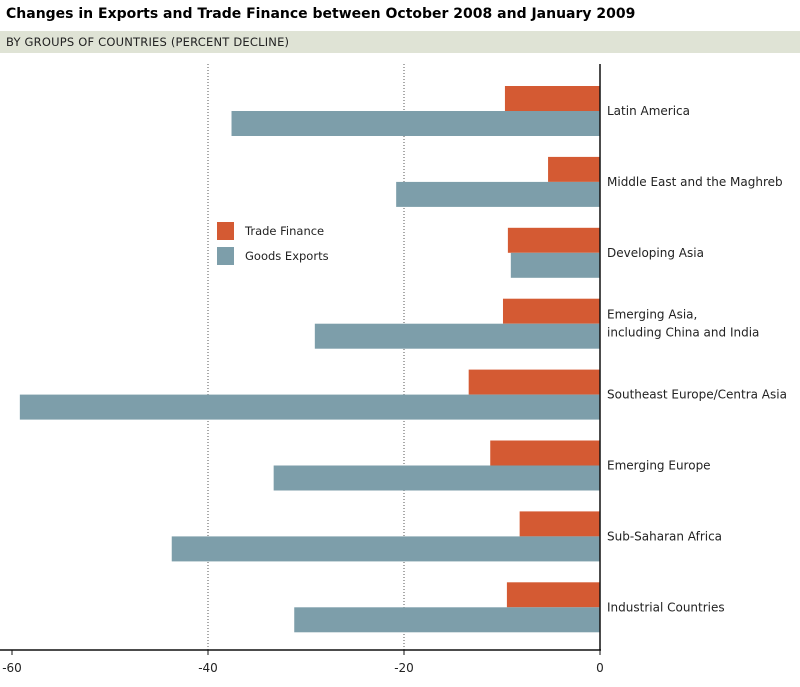 This screenshot has width=800, height=687. I want to click on category-label: Emerging Europe, so click(659, 466).